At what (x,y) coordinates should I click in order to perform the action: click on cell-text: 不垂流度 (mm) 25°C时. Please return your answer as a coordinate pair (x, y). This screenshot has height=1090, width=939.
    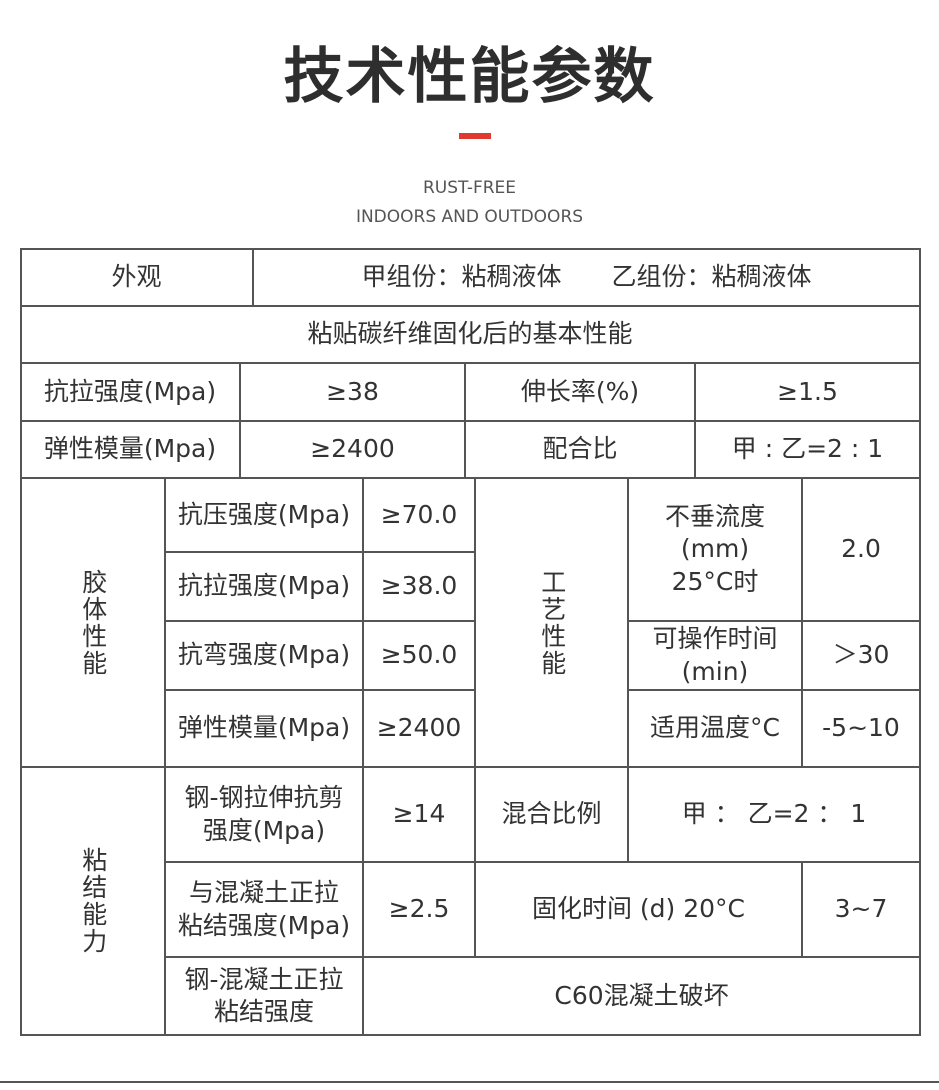
    Looking at the image, I should click on (714, 548).